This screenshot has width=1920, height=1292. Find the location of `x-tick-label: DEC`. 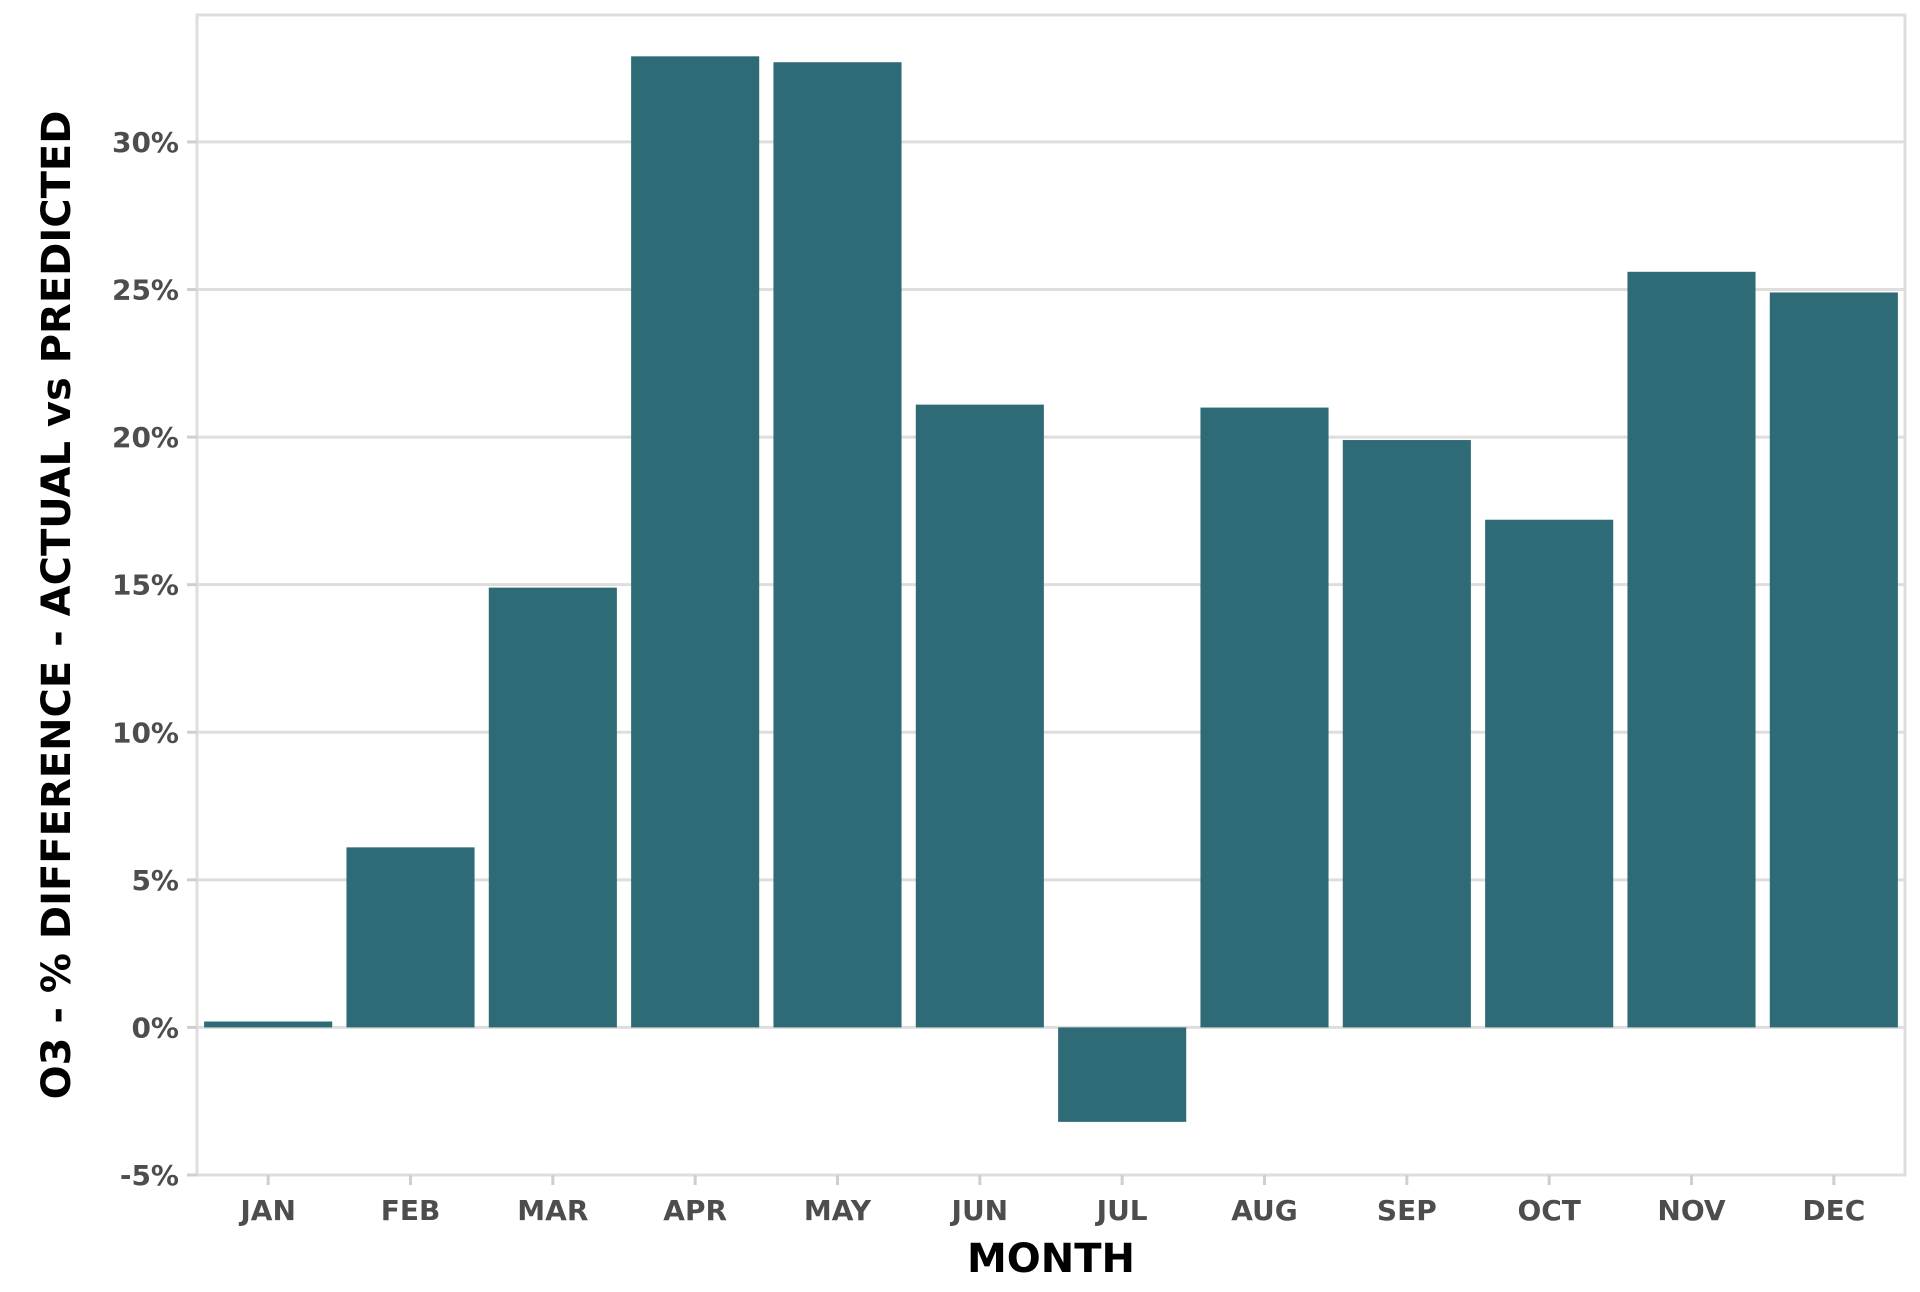

x-tick-label: DEC is located at coordinates (1833, 1210).